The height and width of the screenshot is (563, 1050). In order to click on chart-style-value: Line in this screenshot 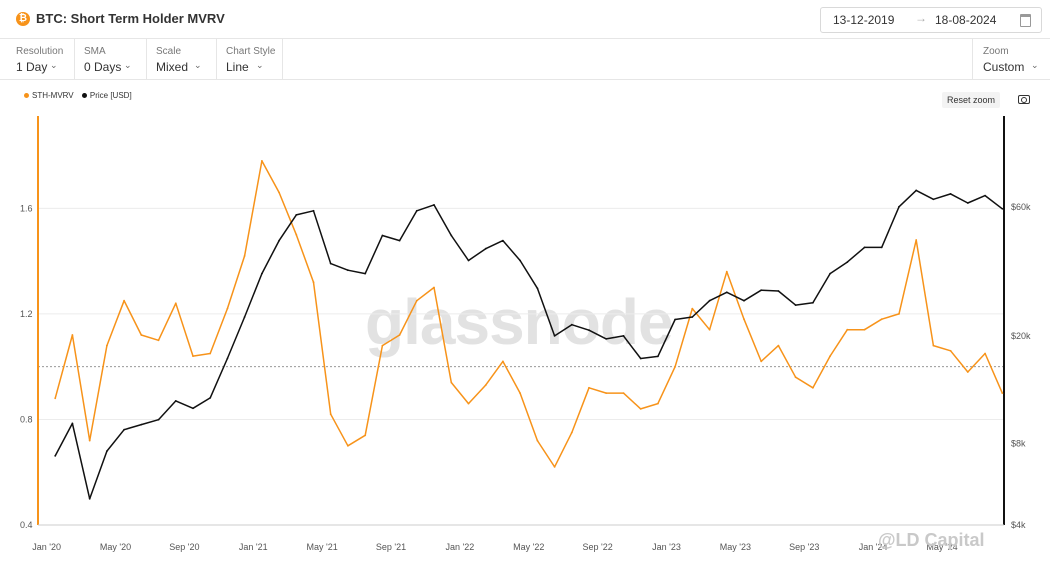, I will do `click(237, 67)`.